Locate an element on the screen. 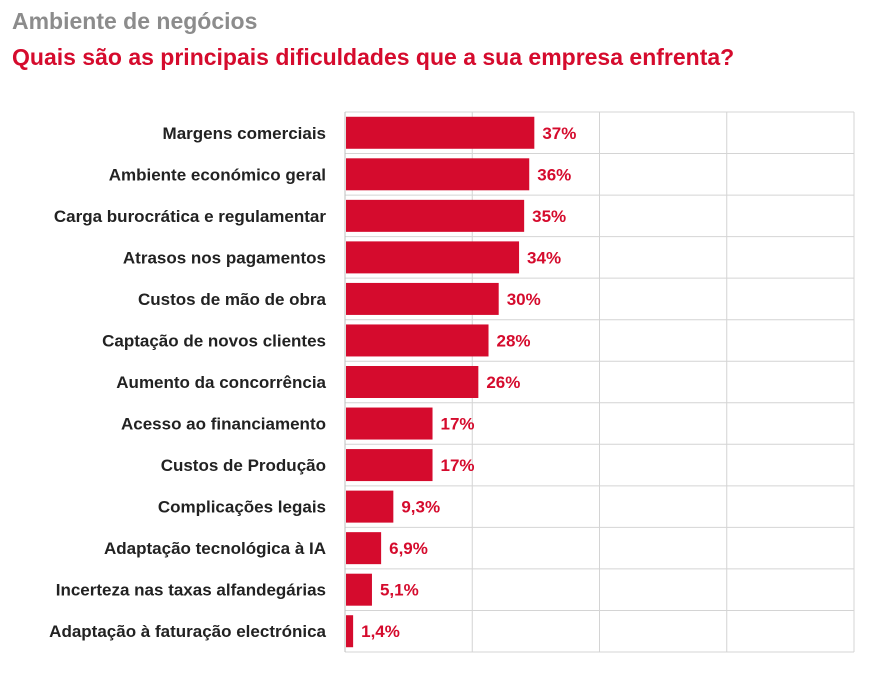 The height and width of the screenshot is (677, 870). value-label: 5,1% is located at coordinates (399, 590).